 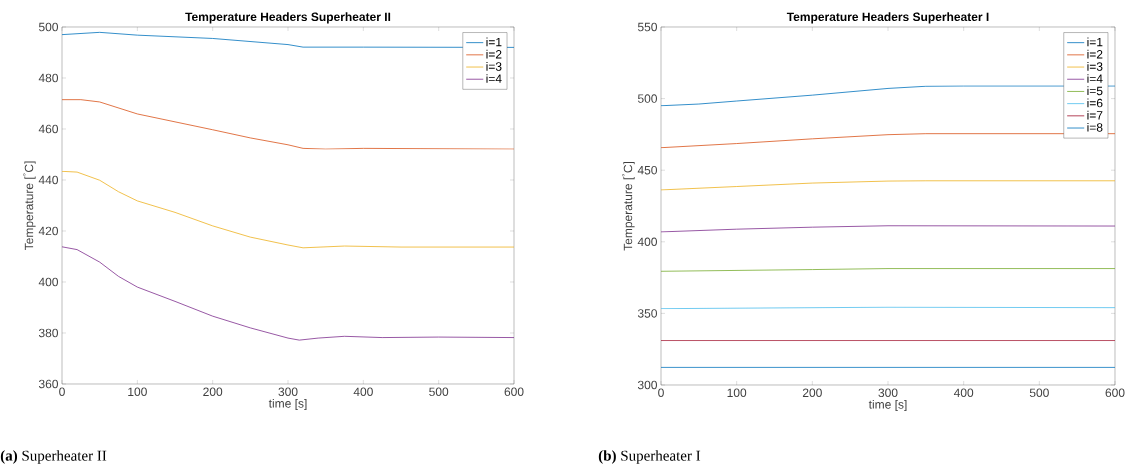 I want to click on y-tick-label: 460, so click(x=48, y=129).